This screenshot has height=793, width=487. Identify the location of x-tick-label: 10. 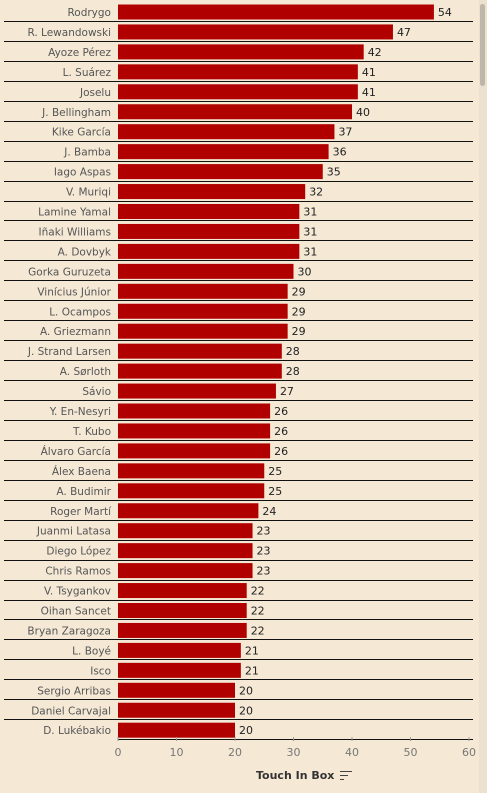
(177, 752).